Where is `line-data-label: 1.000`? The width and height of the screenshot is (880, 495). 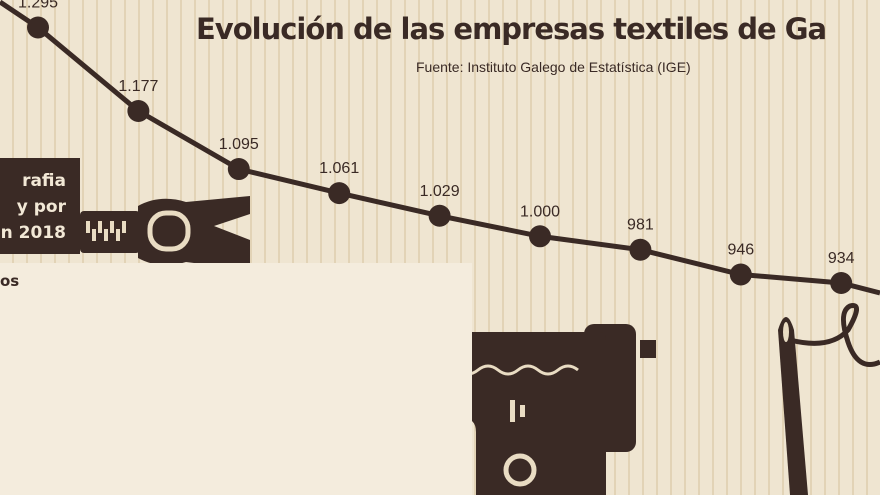 line-data-label: 1.000 is located at coordinates (540, 211).